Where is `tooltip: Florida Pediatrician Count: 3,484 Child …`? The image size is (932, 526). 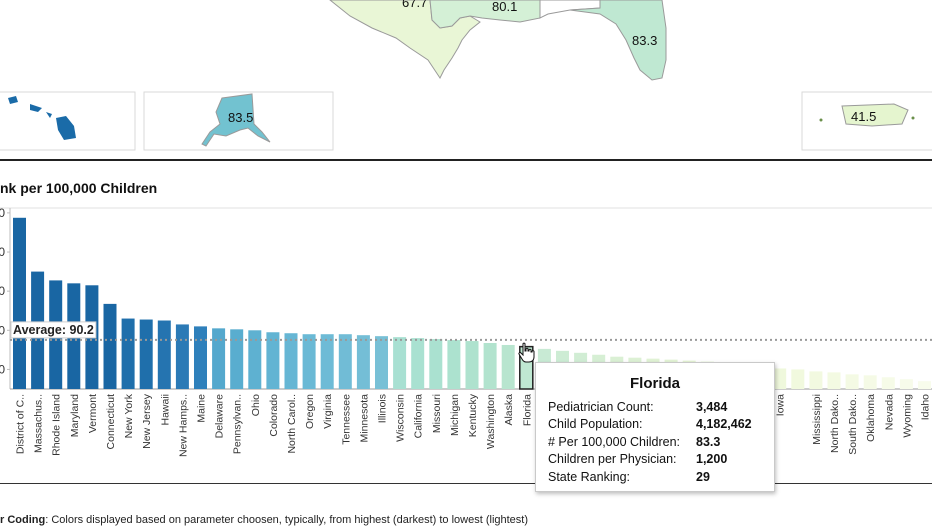
tooltip: Florida Pediatrician Count: 3,484 Child … is located at coordinates (655, 427).